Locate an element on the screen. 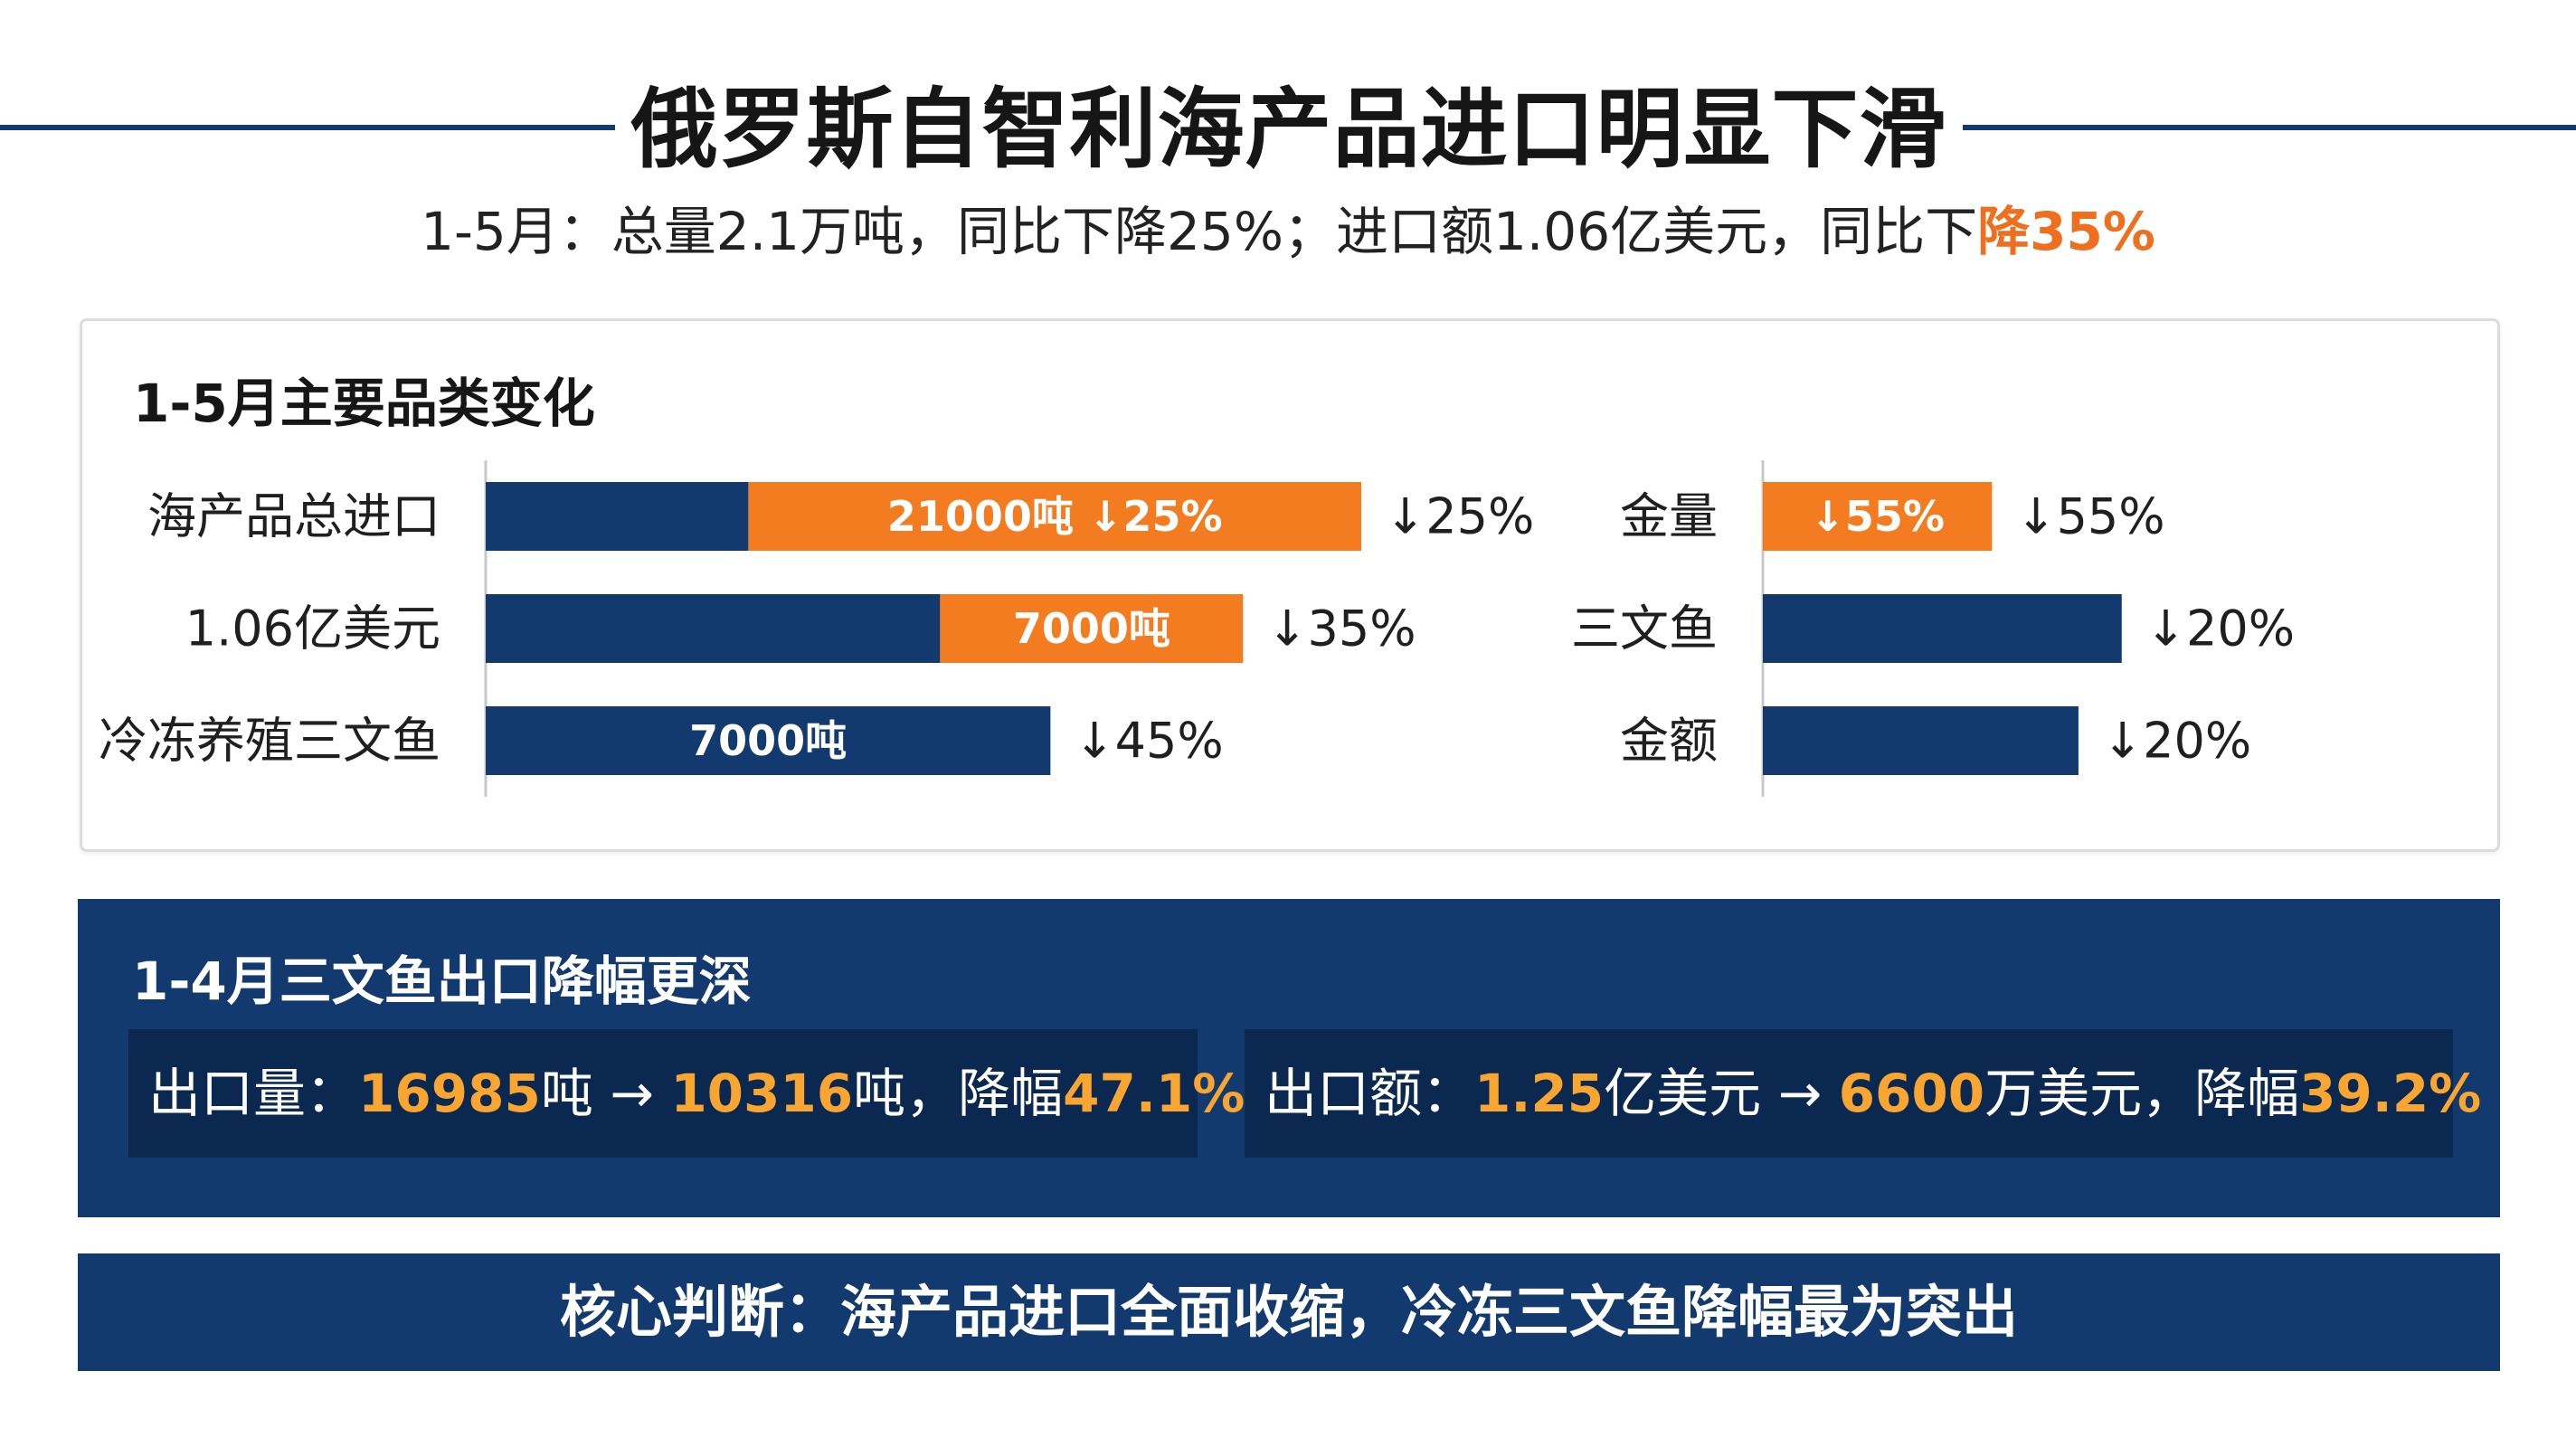 Image resolution: width=2576 pixels, height=1447 pixels. category-label: 金额 is located at coordinates (1669, 741).